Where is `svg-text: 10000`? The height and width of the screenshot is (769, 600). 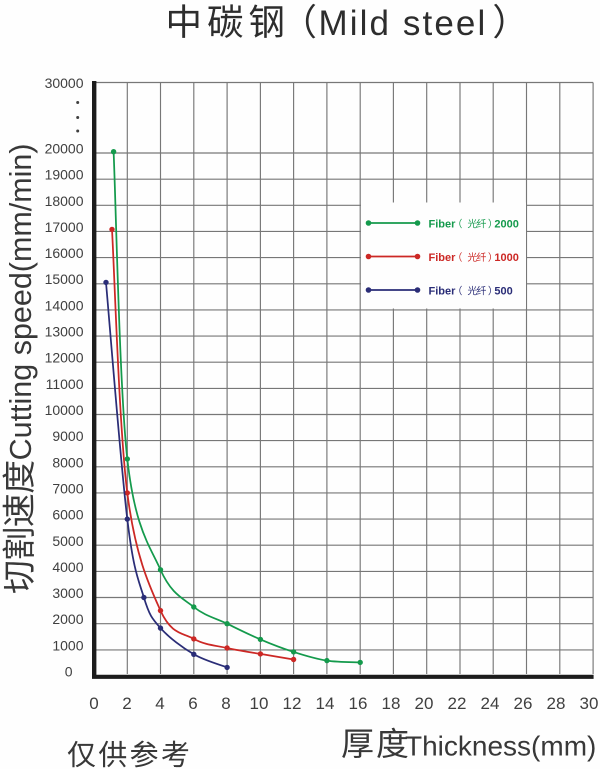 svg-text: 10000 is located at coordinates (64, 410).